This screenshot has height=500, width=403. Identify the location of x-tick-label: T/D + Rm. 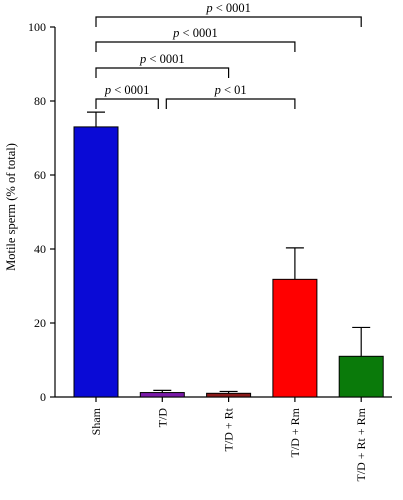
(295, 432).